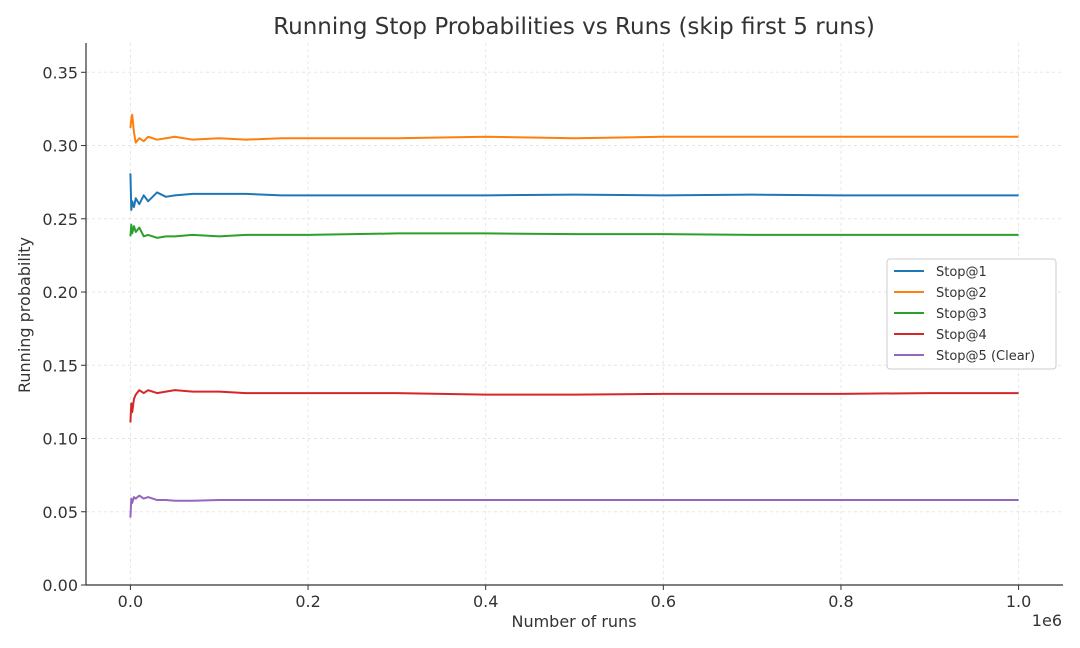 The width and height of the screenshot is (1080, 648). I want to click on legend-label-stop-4: Stop@4, so click(961, 335).